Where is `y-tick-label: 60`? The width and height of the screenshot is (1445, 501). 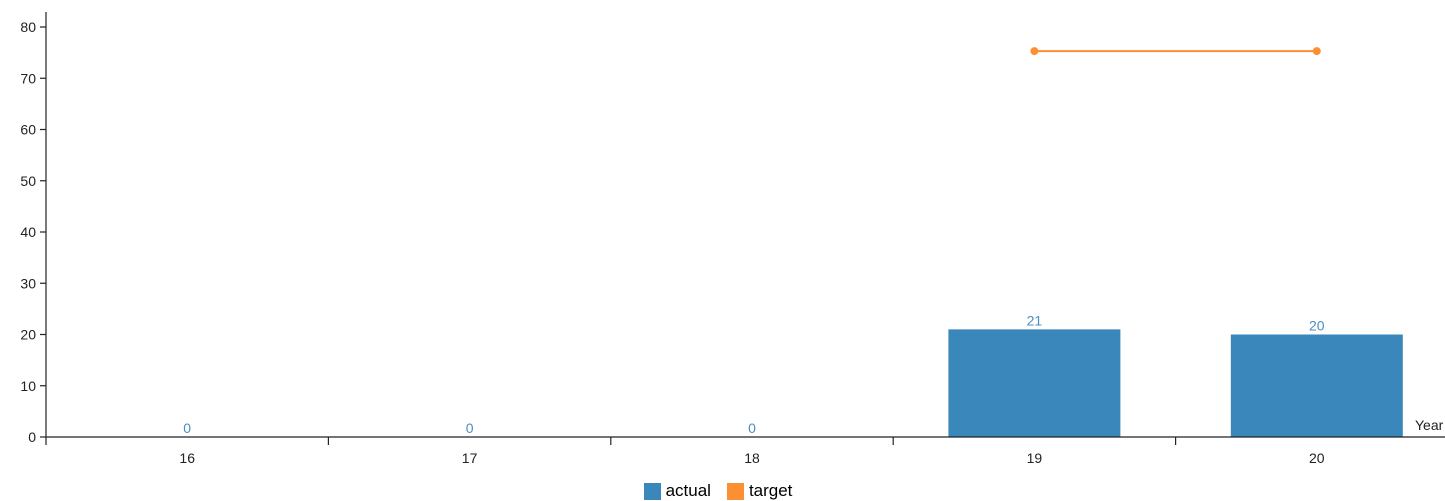 y-tick-label: 60 is located at coordinates (28, 130).